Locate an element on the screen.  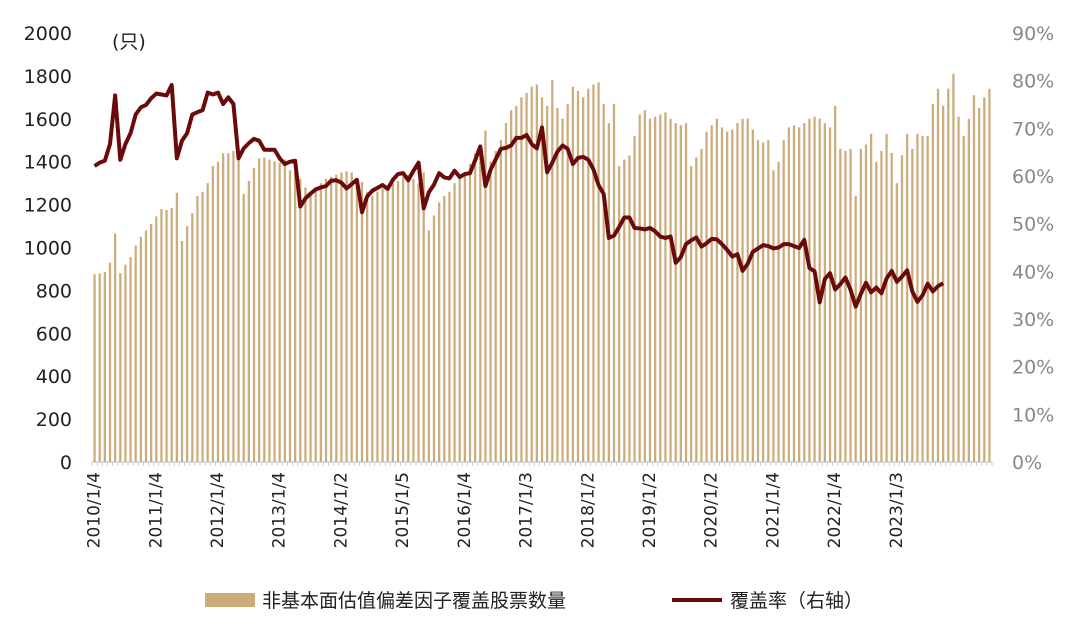
y-left-tick-label: 1400 is located at coordinates (48, 163).